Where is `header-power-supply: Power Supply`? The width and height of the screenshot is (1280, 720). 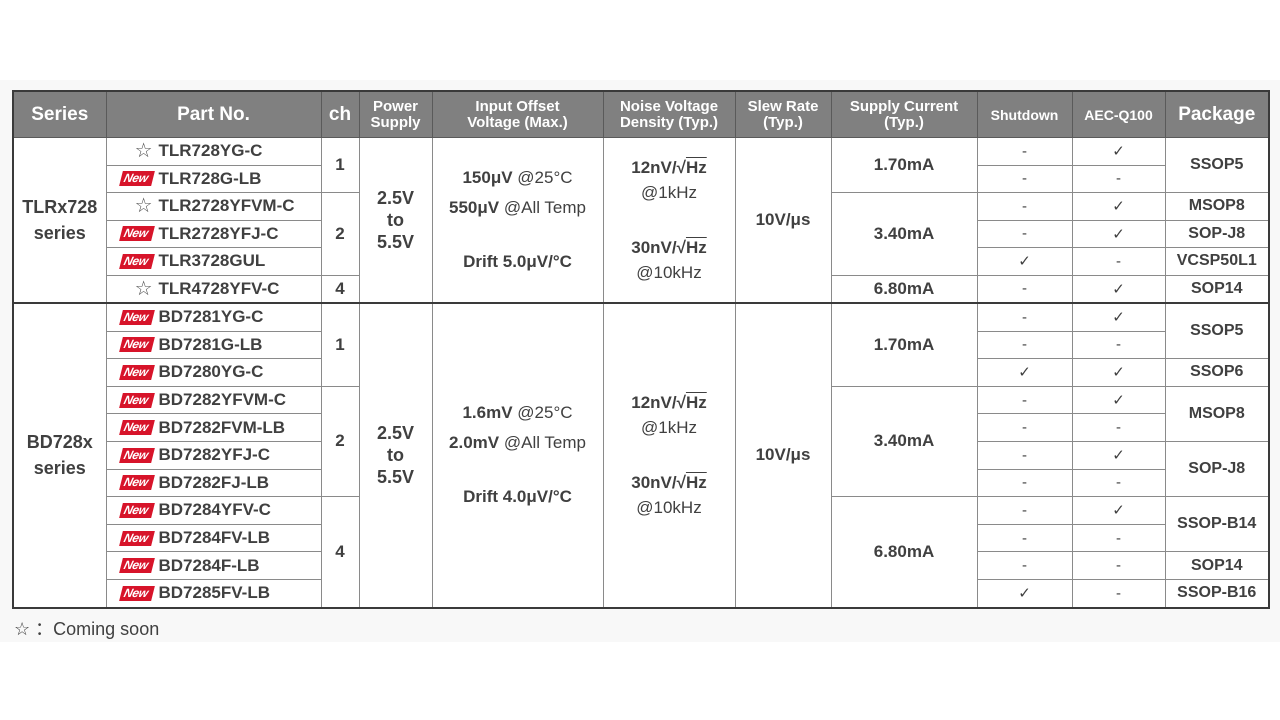
header-power-supply: Power Supply is located at coordinates (395, 114).